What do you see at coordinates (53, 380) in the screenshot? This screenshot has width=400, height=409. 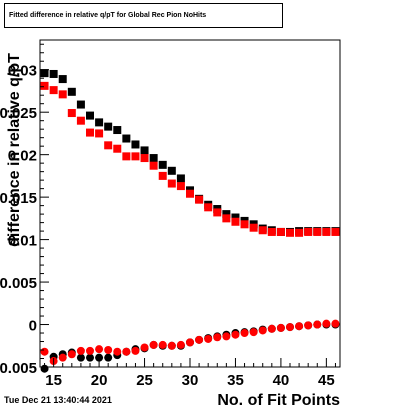 I see `x-tick-label: 15` at bounding box center [53, 380].